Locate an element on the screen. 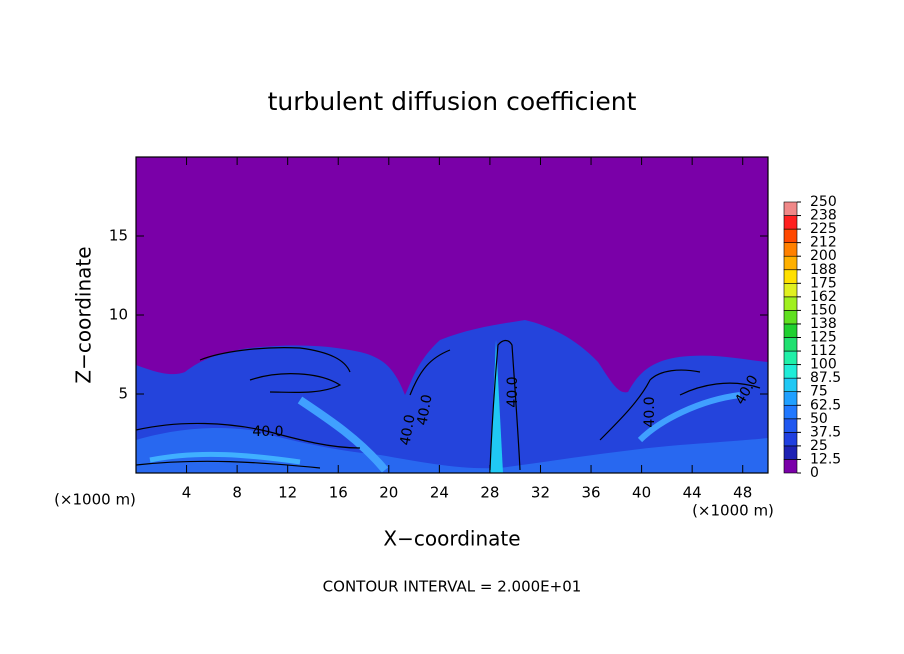 The width and height of the screenshot is (904, 654). x-tick-label: 40 is located at coordinates (641, 493).